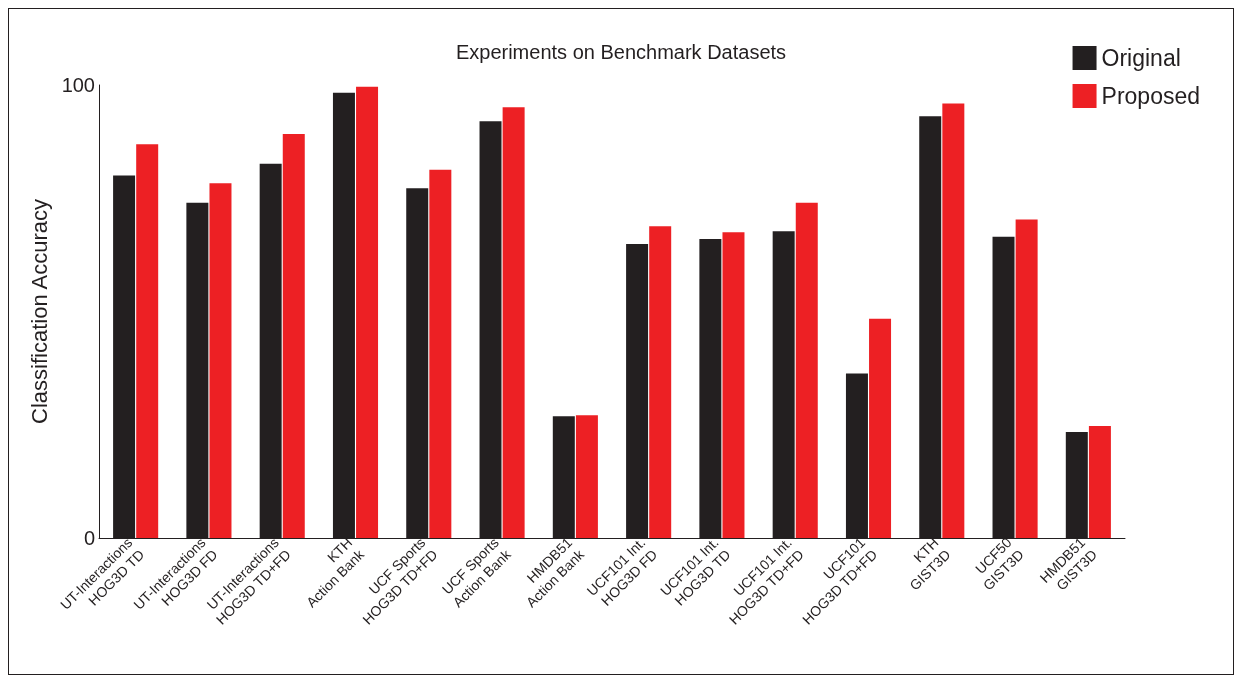 This screenshot has width=1244, height=685. Describe the element at coordinates (1151, 96) in the screenshot. I see `legend-label: Proposed` at that location.